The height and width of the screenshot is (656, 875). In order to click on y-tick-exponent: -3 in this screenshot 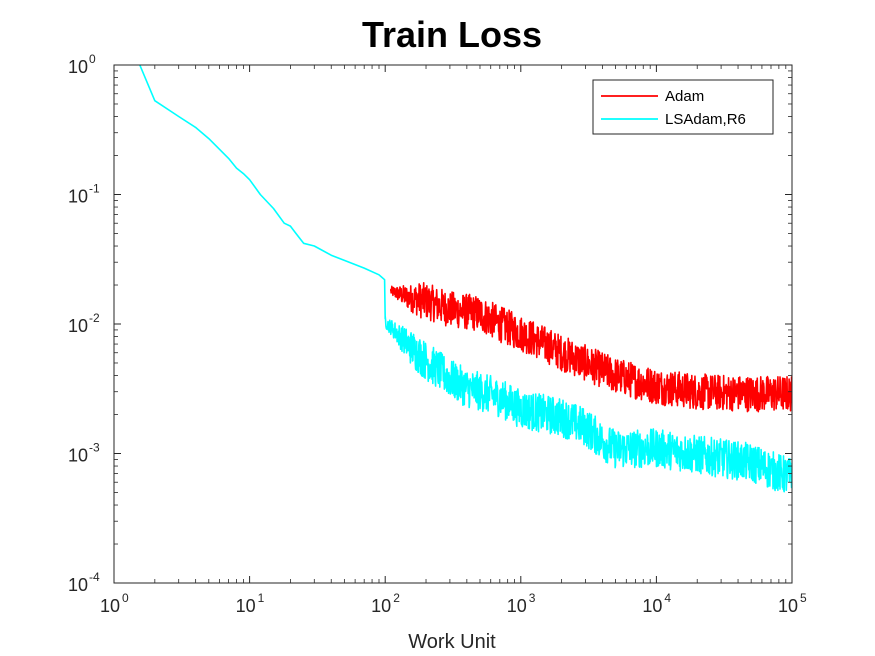, I will do `click(94, 448)`.